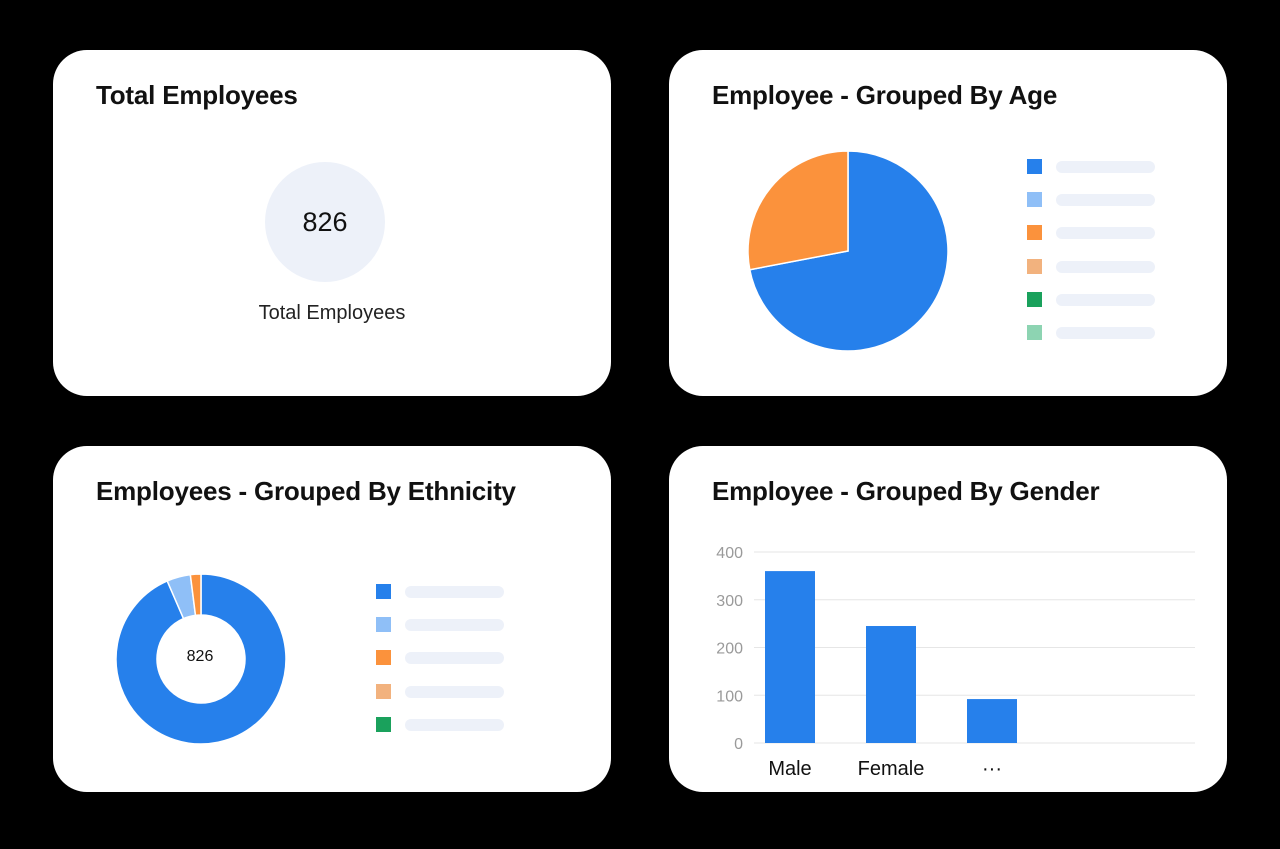 The height and width of the screenshot is (849, 1280). I want to click on donut-center-value: 826, so click(200, 656).